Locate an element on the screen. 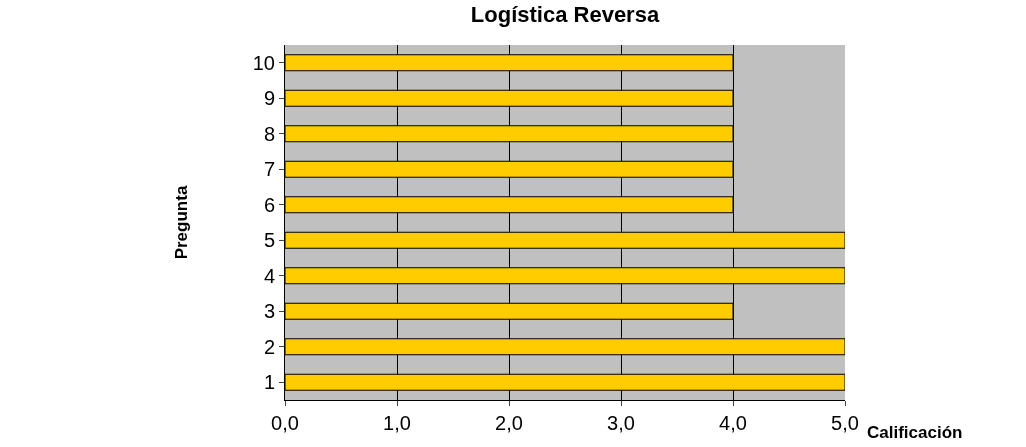  y-tick-label: 1 is located at coordinates (269, 382).